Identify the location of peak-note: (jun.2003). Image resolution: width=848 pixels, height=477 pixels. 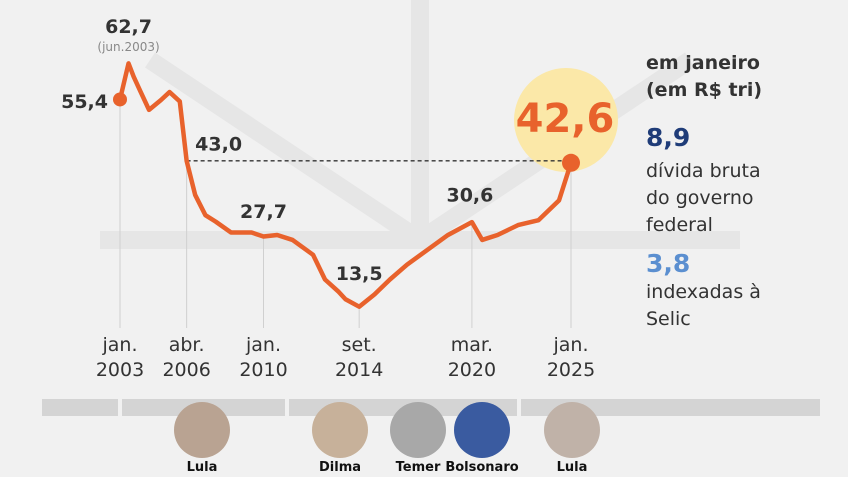
(128, 47).